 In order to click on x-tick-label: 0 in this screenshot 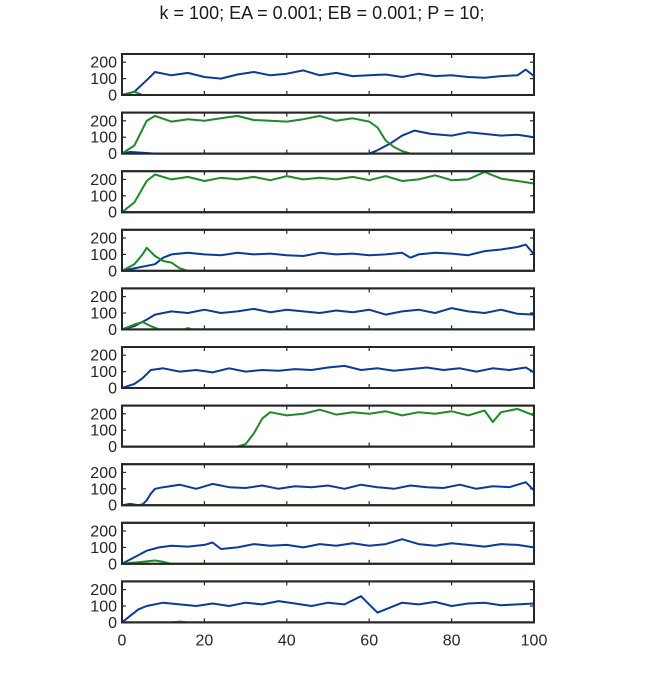, I will do `click(122, 640)`.